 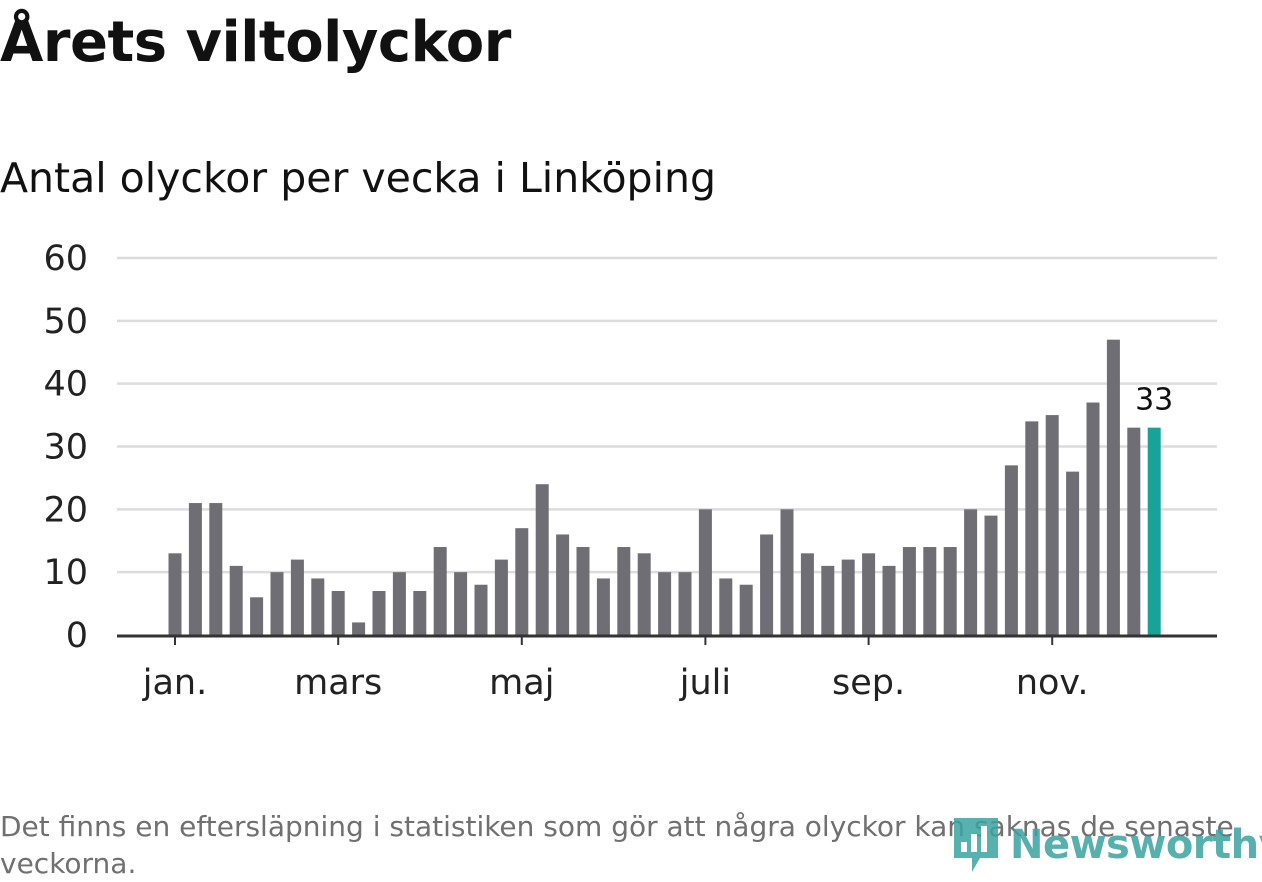 What do you see at coordinates (705, 683) in the screenshot?
I see `x-tick-label-juli: juli` at bounding box center [705, 683].